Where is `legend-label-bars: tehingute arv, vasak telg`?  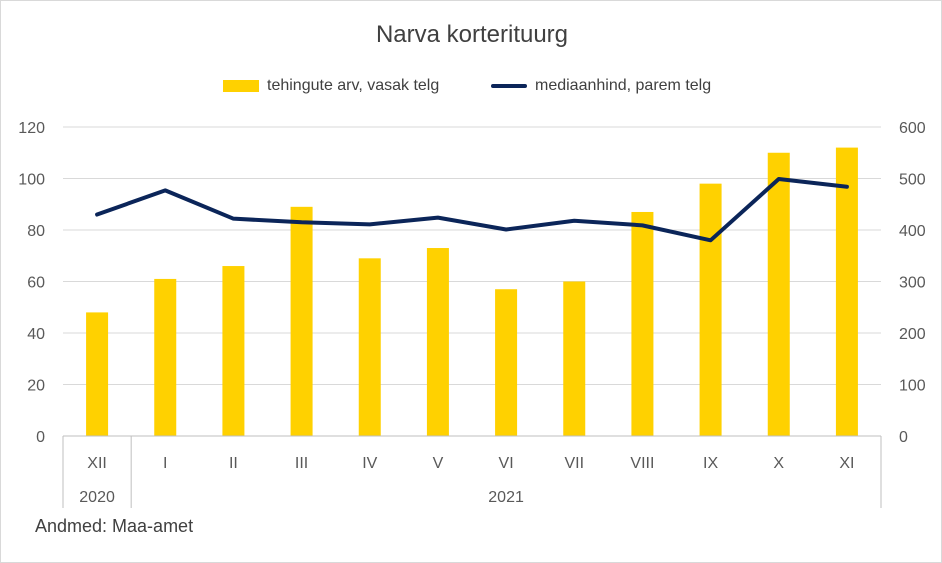 legend-label-bars: tehingute arv, vasak telg is located at coordinates (353, 85).